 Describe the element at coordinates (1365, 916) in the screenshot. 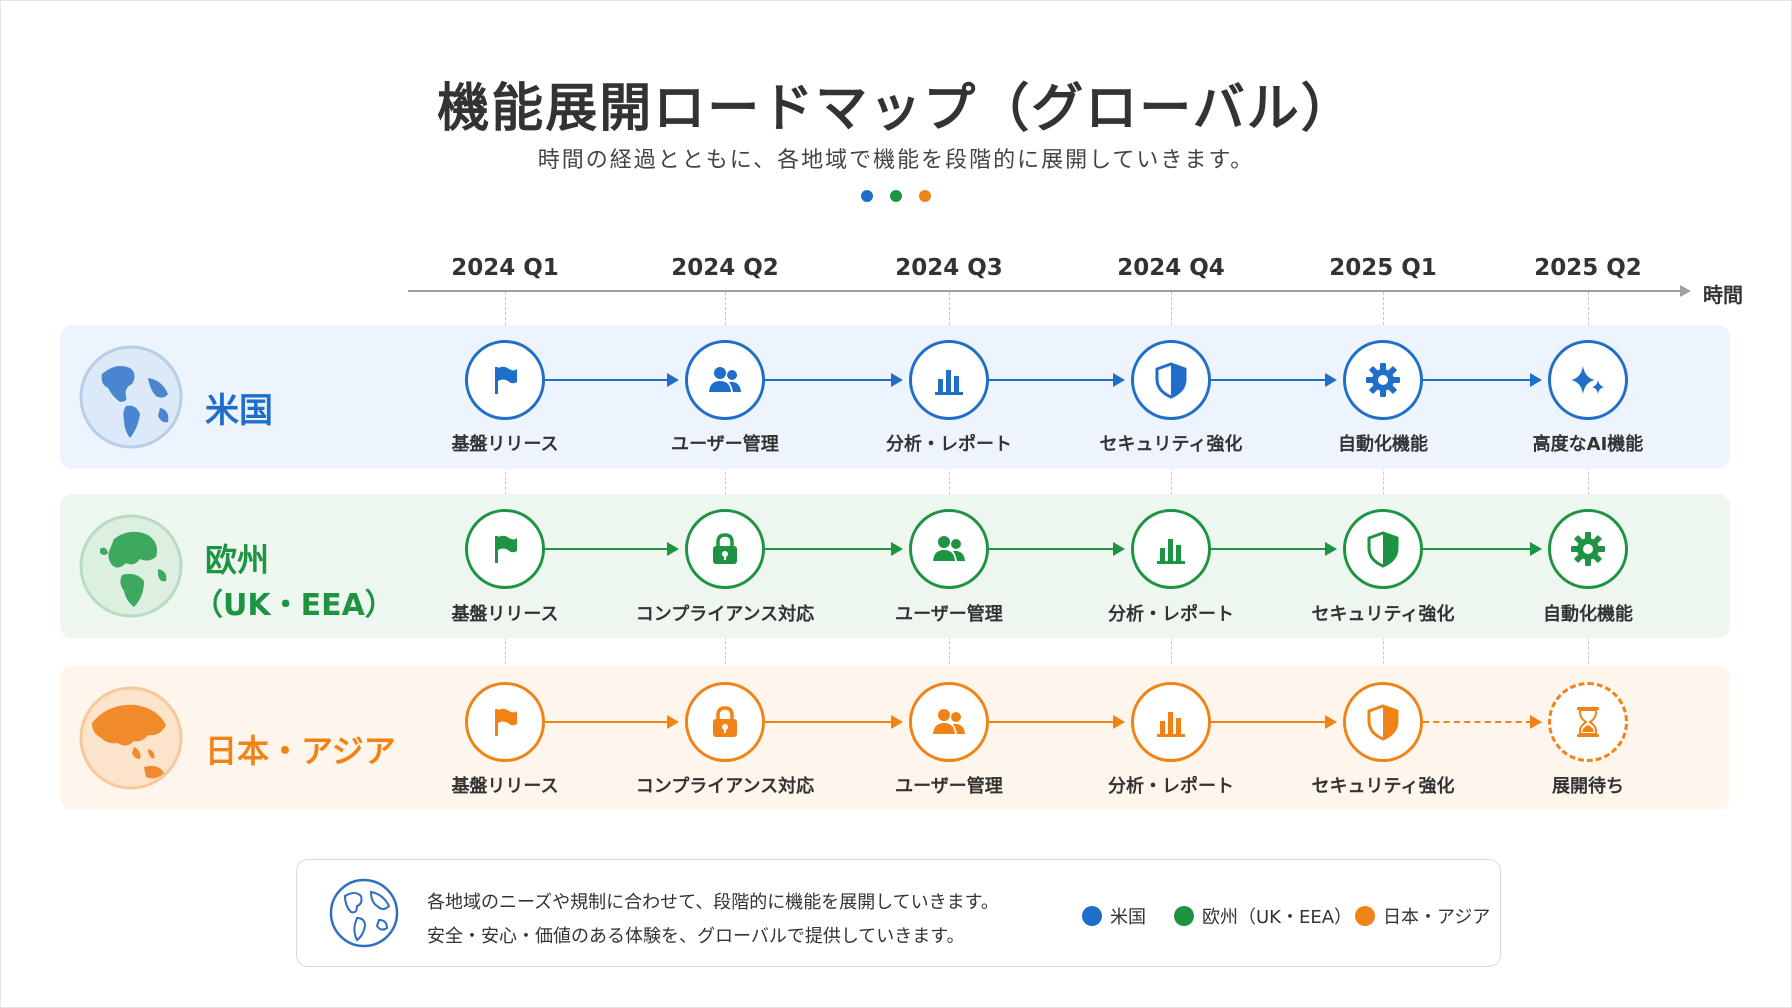

I see `legend-dot-orange` at that location.